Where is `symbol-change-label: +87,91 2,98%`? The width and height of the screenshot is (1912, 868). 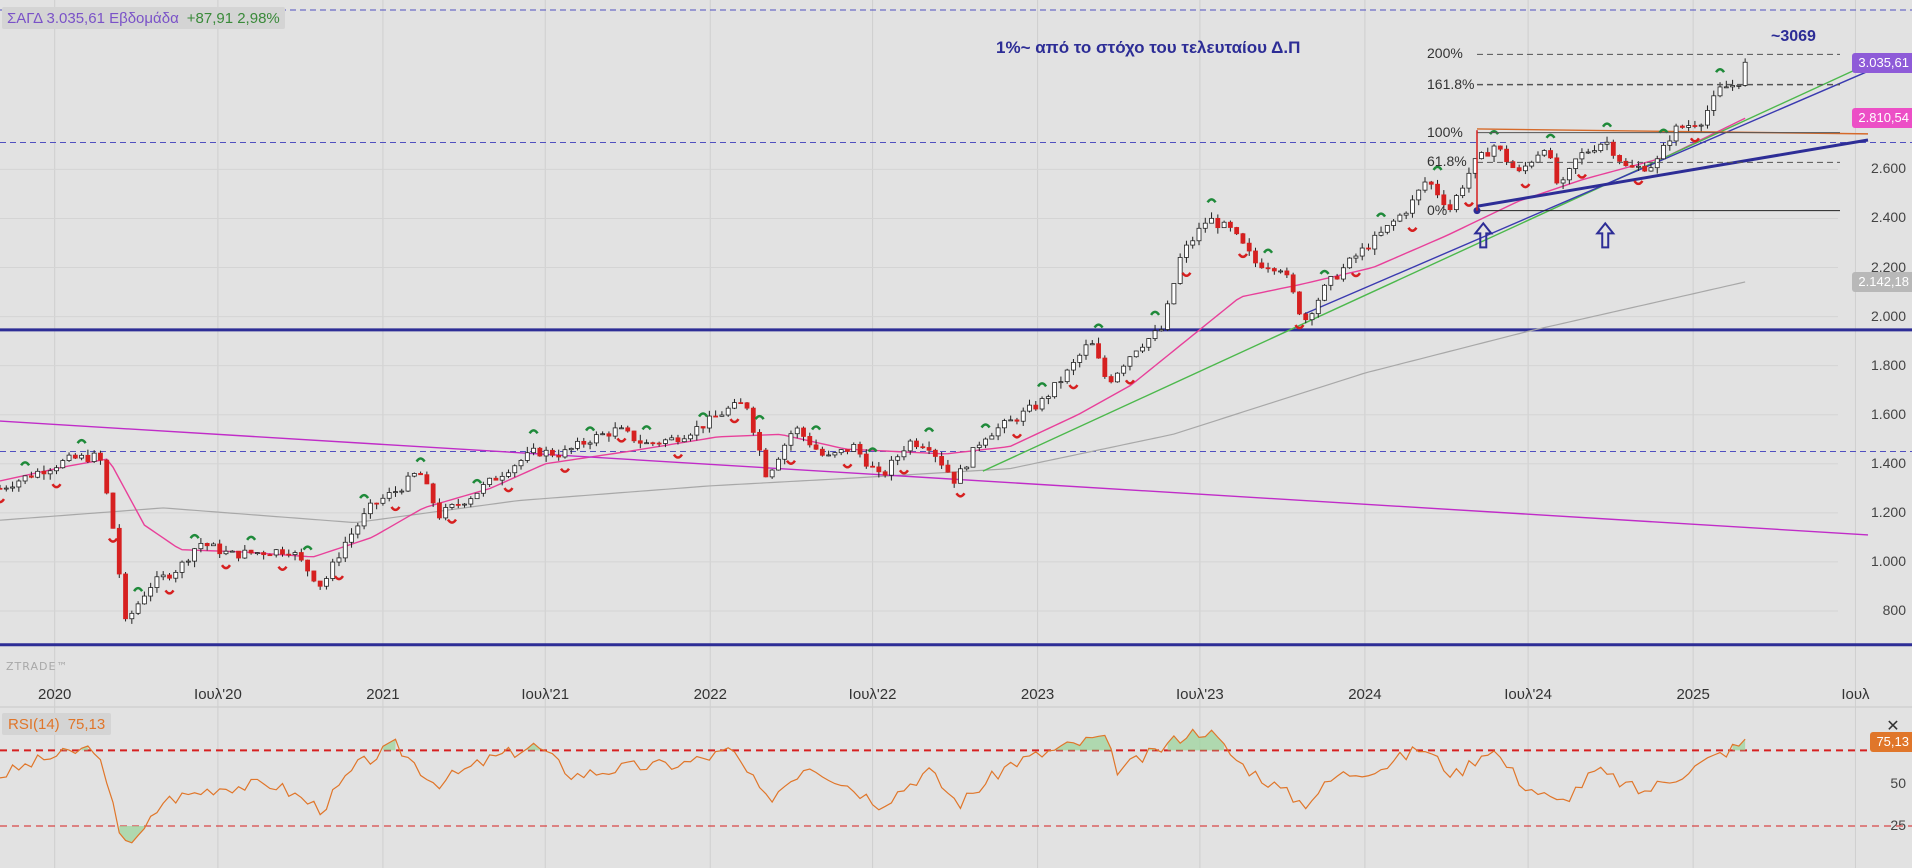
symbol-change-label: +87,91 2,98% is located at coordinates (233, 18).